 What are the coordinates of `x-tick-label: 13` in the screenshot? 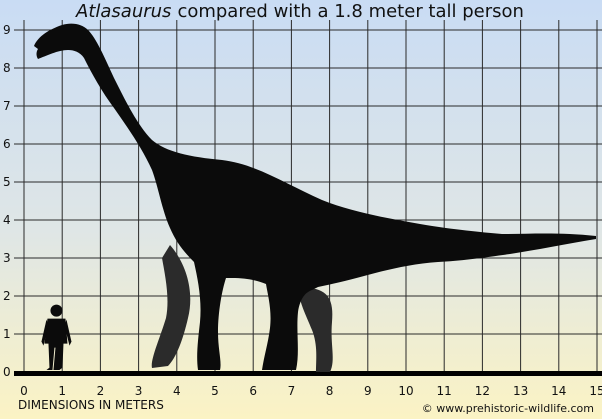 It's located at (520, 391).